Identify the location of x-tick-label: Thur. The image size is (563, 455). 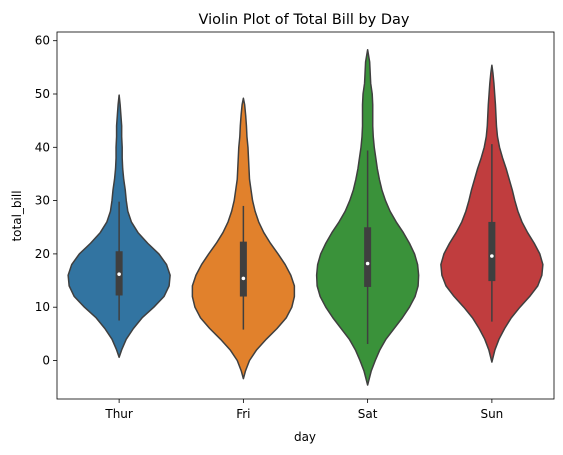
(118, 414).